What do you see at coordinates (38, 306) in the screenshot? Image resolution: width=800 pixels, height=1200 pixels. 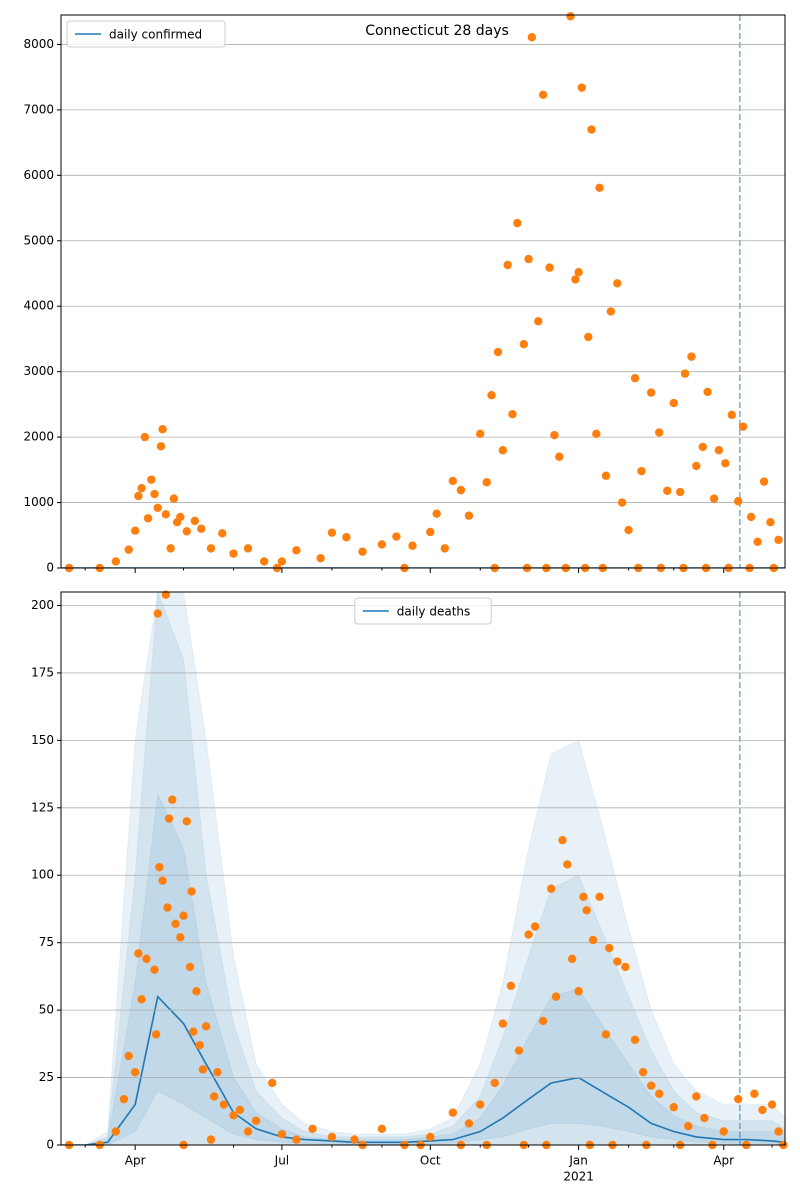 I see `y-tick-label: 4000` at bounding box center [38, 306].